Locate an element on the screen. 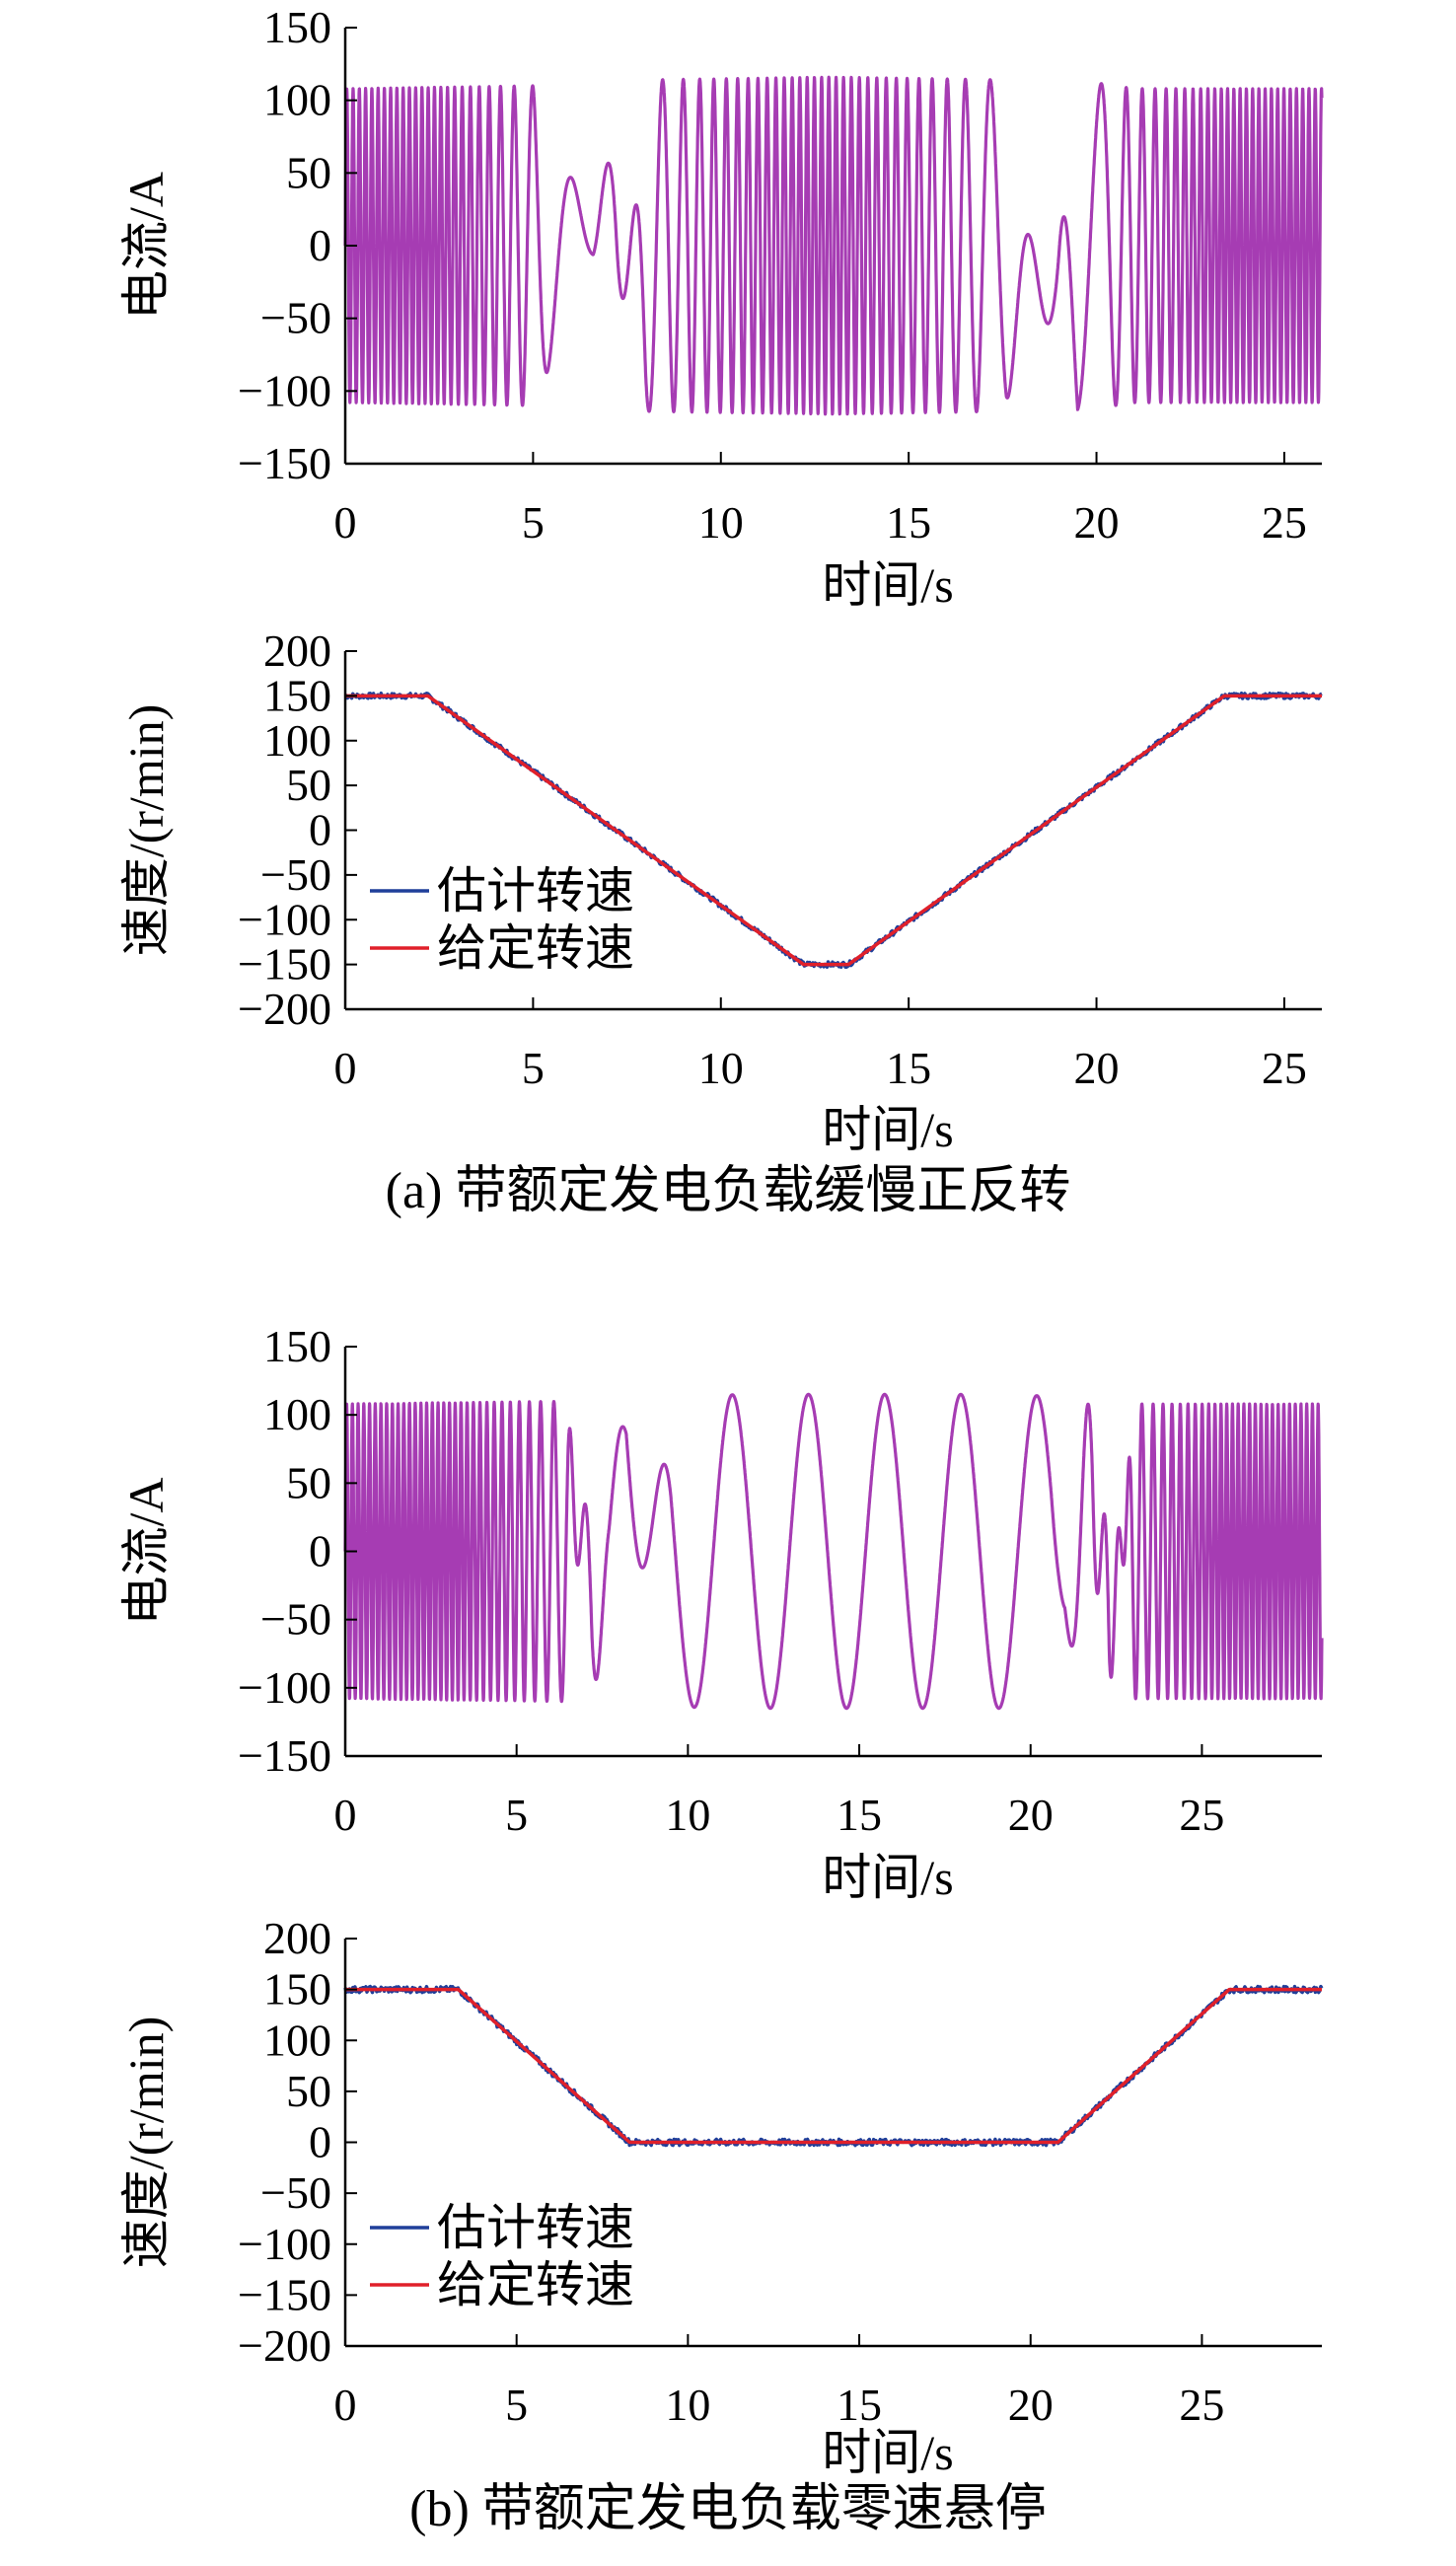 Image resolution: width=1456 pixels, height=2566 pixels. a-current-ytick-label: 100 is located at coordinates (297, 100).